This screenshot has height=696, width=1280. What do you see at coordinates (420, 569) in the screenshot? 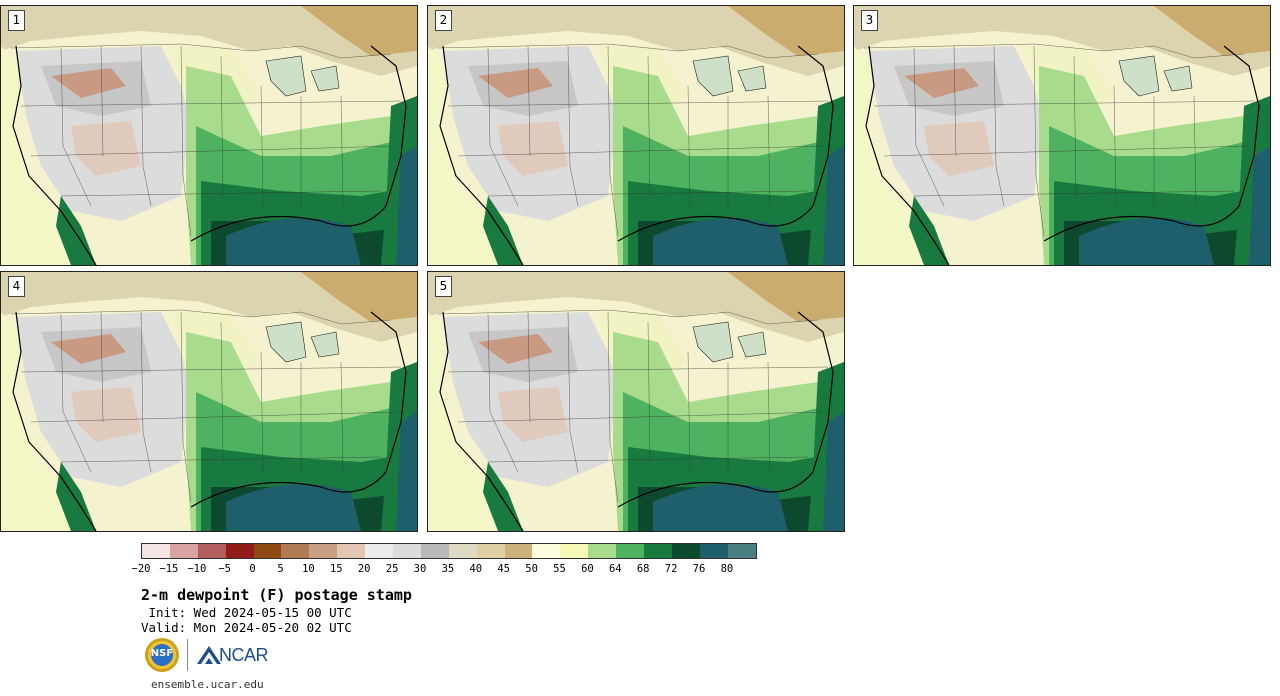
I see `colorbar-tick-label: 30` at bounding box center [420, 569].